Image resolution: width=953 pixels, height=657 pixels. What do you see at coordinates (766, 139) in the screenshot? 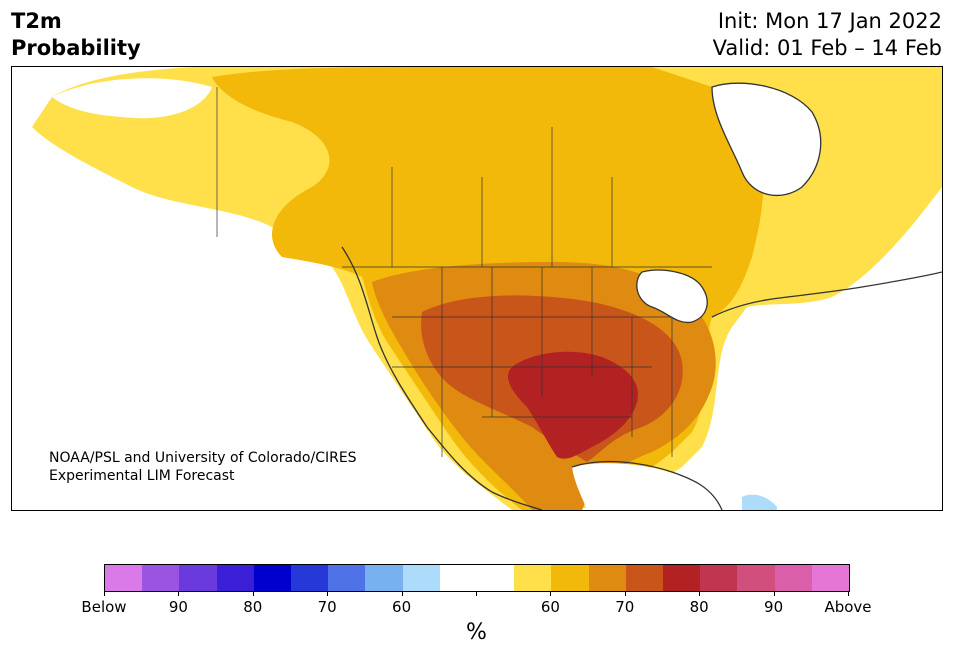
I see `hudson-bay` at bounding box center [766, 139].